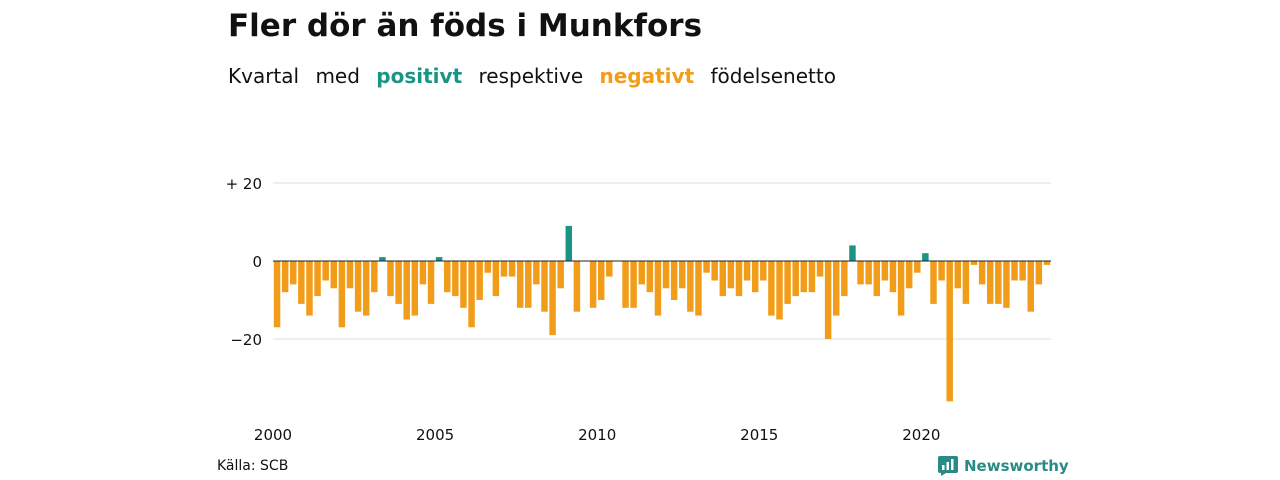  I want to click on source-note: Källa: SCB, so click(253, 466).